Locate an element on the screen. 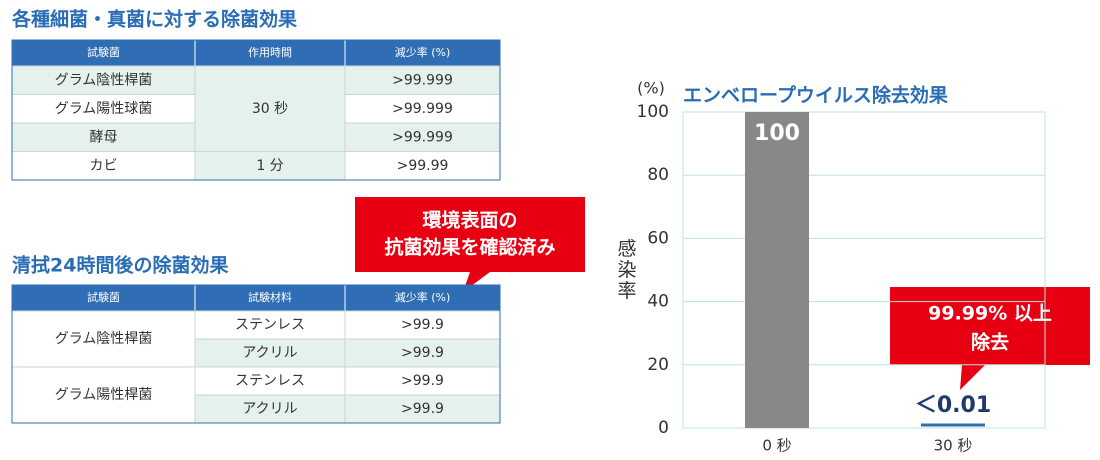  table-title: 各種細菌・真菌に対する除菌効果 is located at coordinates (154, 19).